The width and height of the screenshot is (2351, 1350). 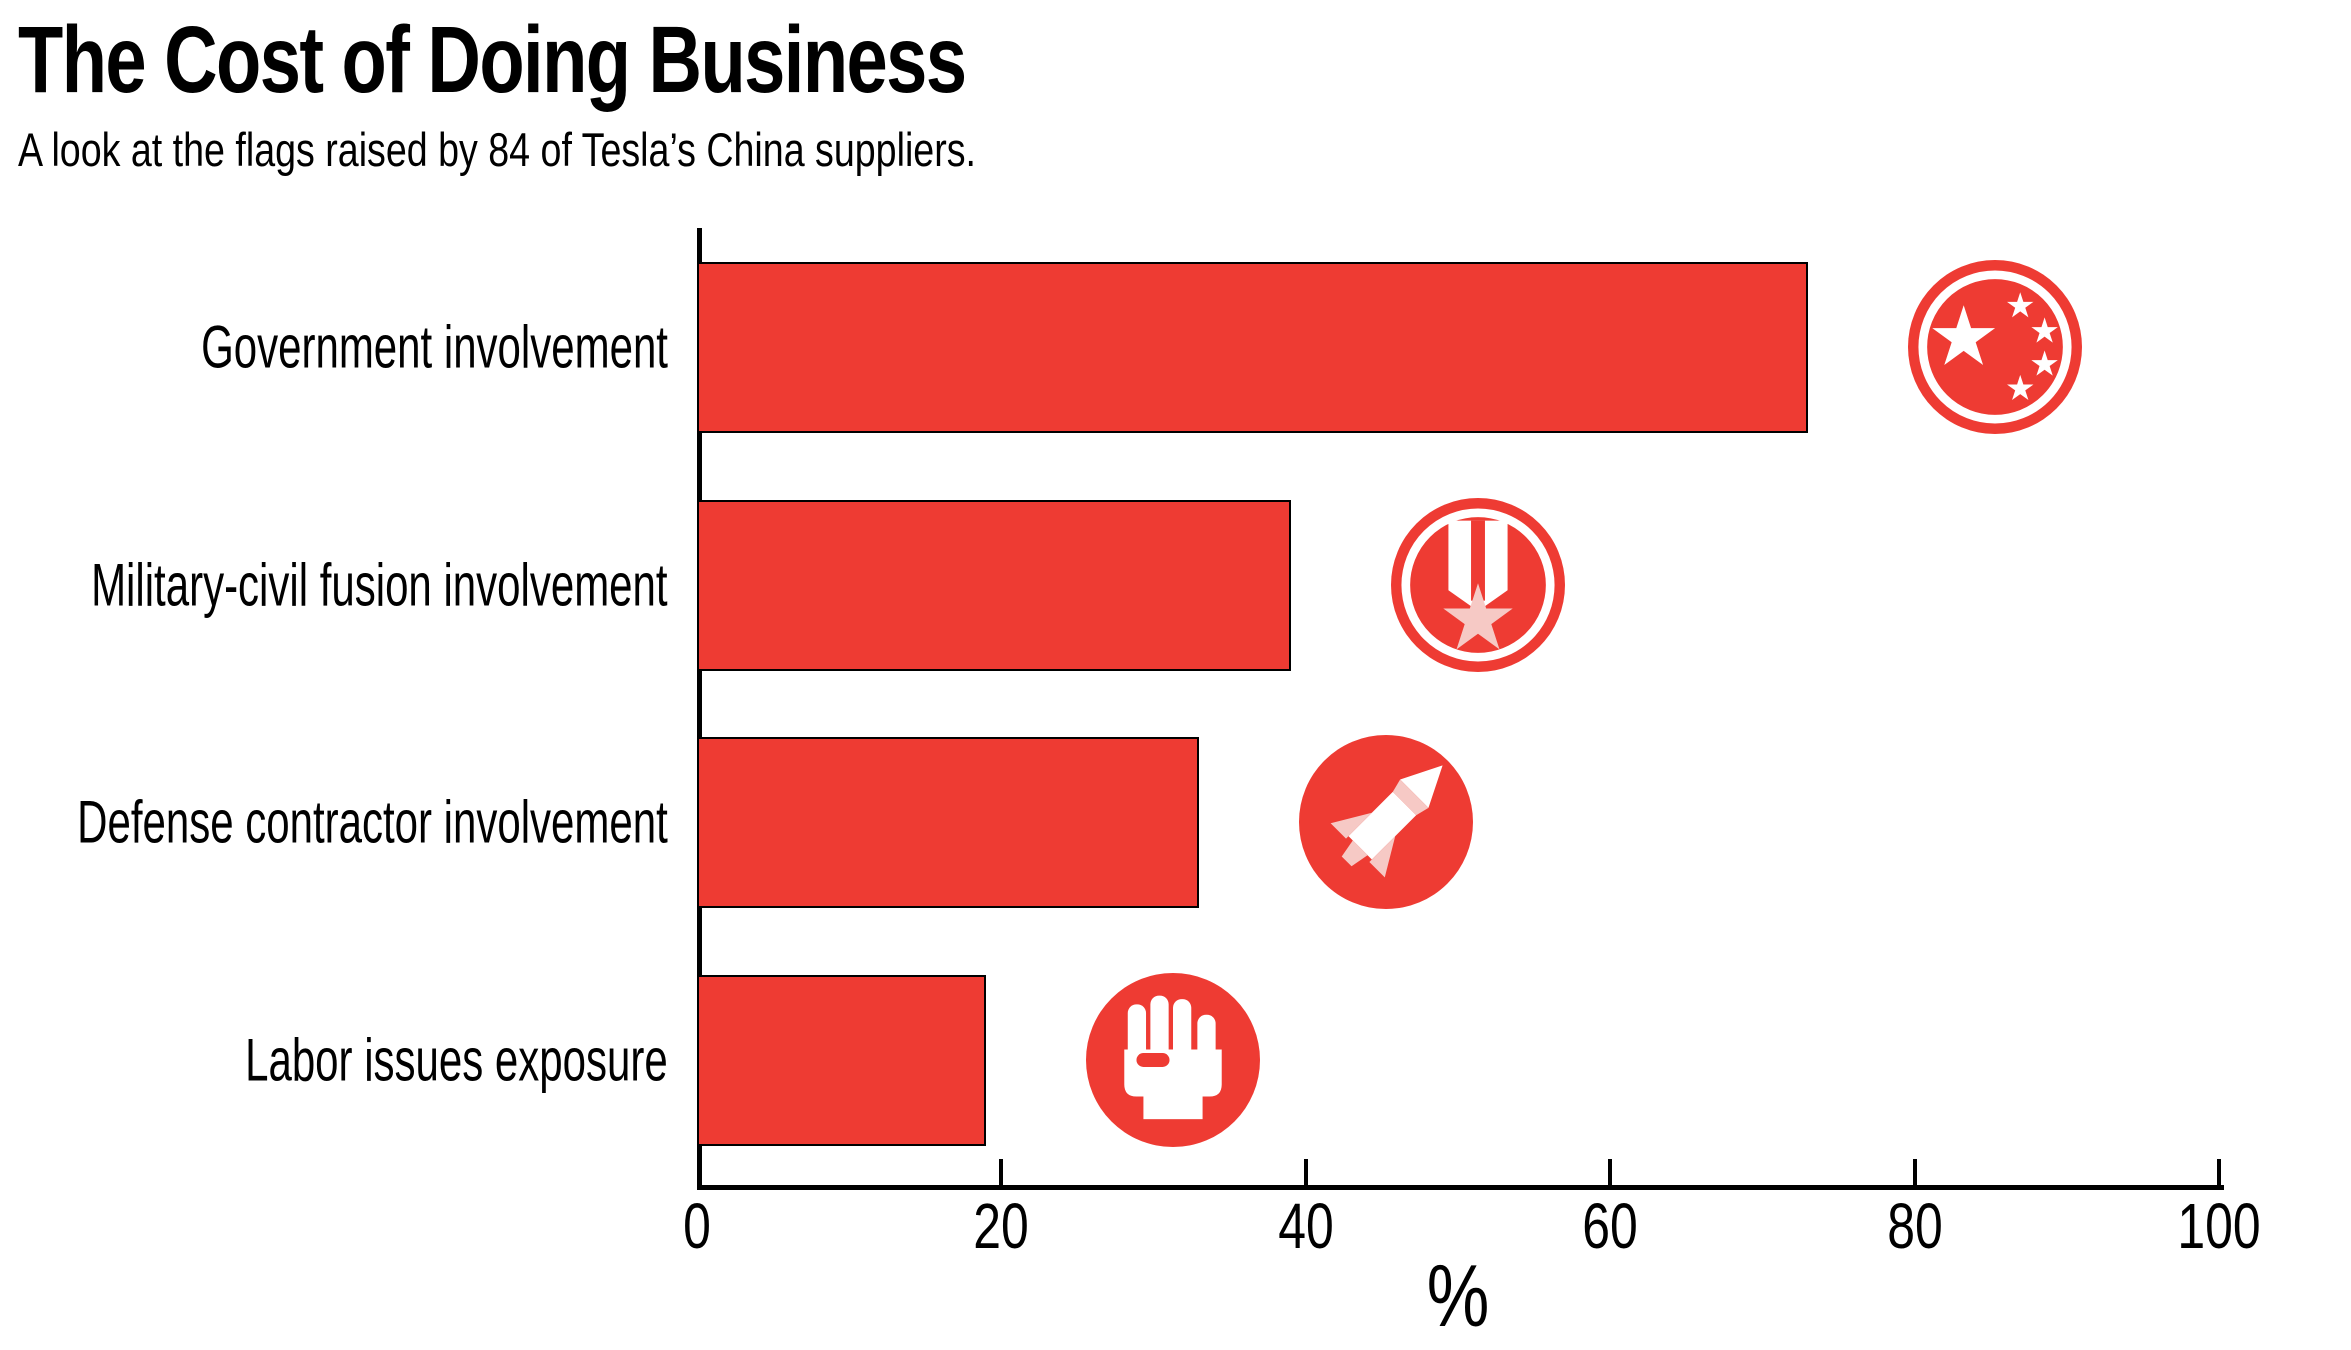 What do you see at coordinates (994, 585) in the screenshot?
I see `bar-military-civil-fusion-involvement` at bounding box center [994, 585].